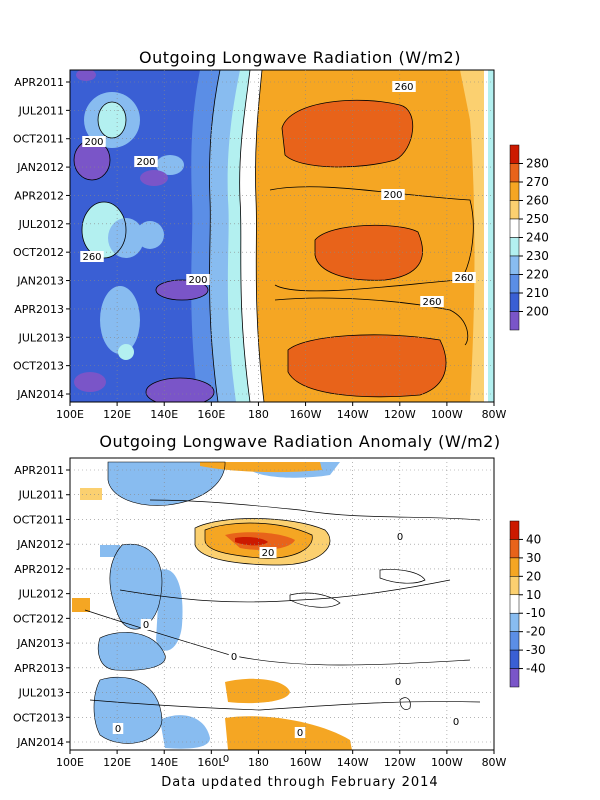  I want to click on top-colorbar-label: 240, so click(537, 238).